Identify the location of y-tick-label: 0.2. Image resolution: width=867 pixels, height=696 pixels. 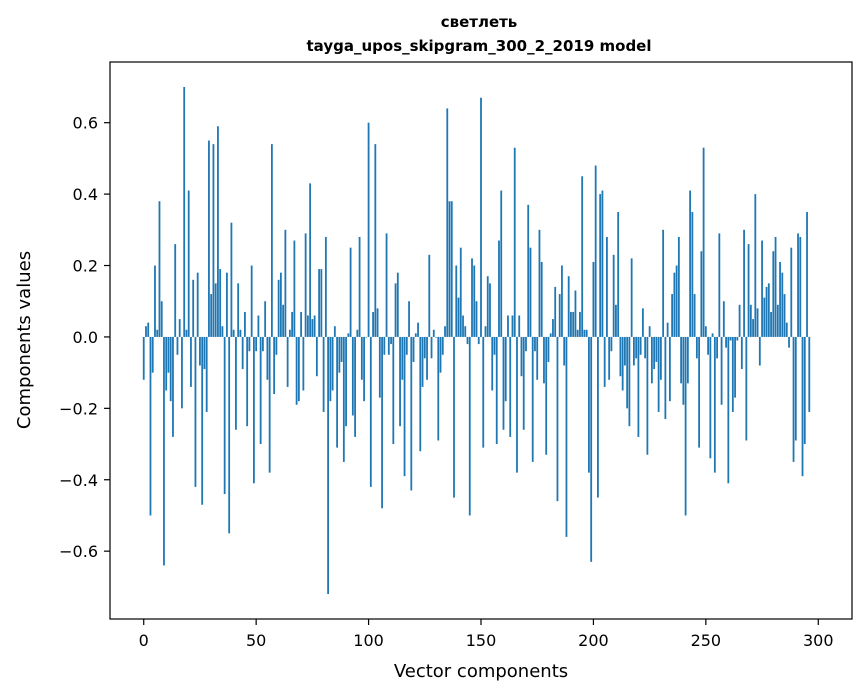
(85, 266).